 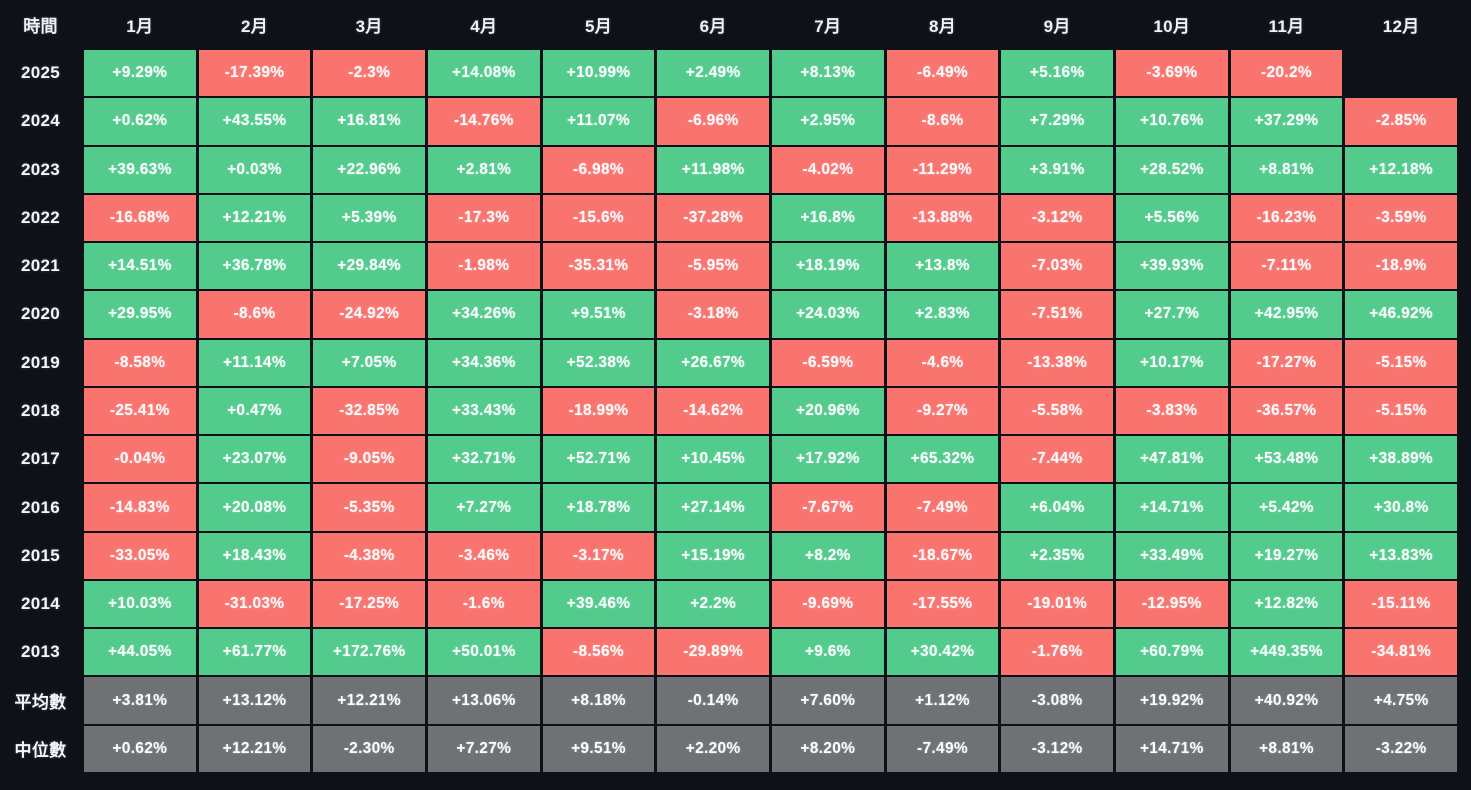 I want to click on year-row-label: 2015, so click(x=40, y=555).